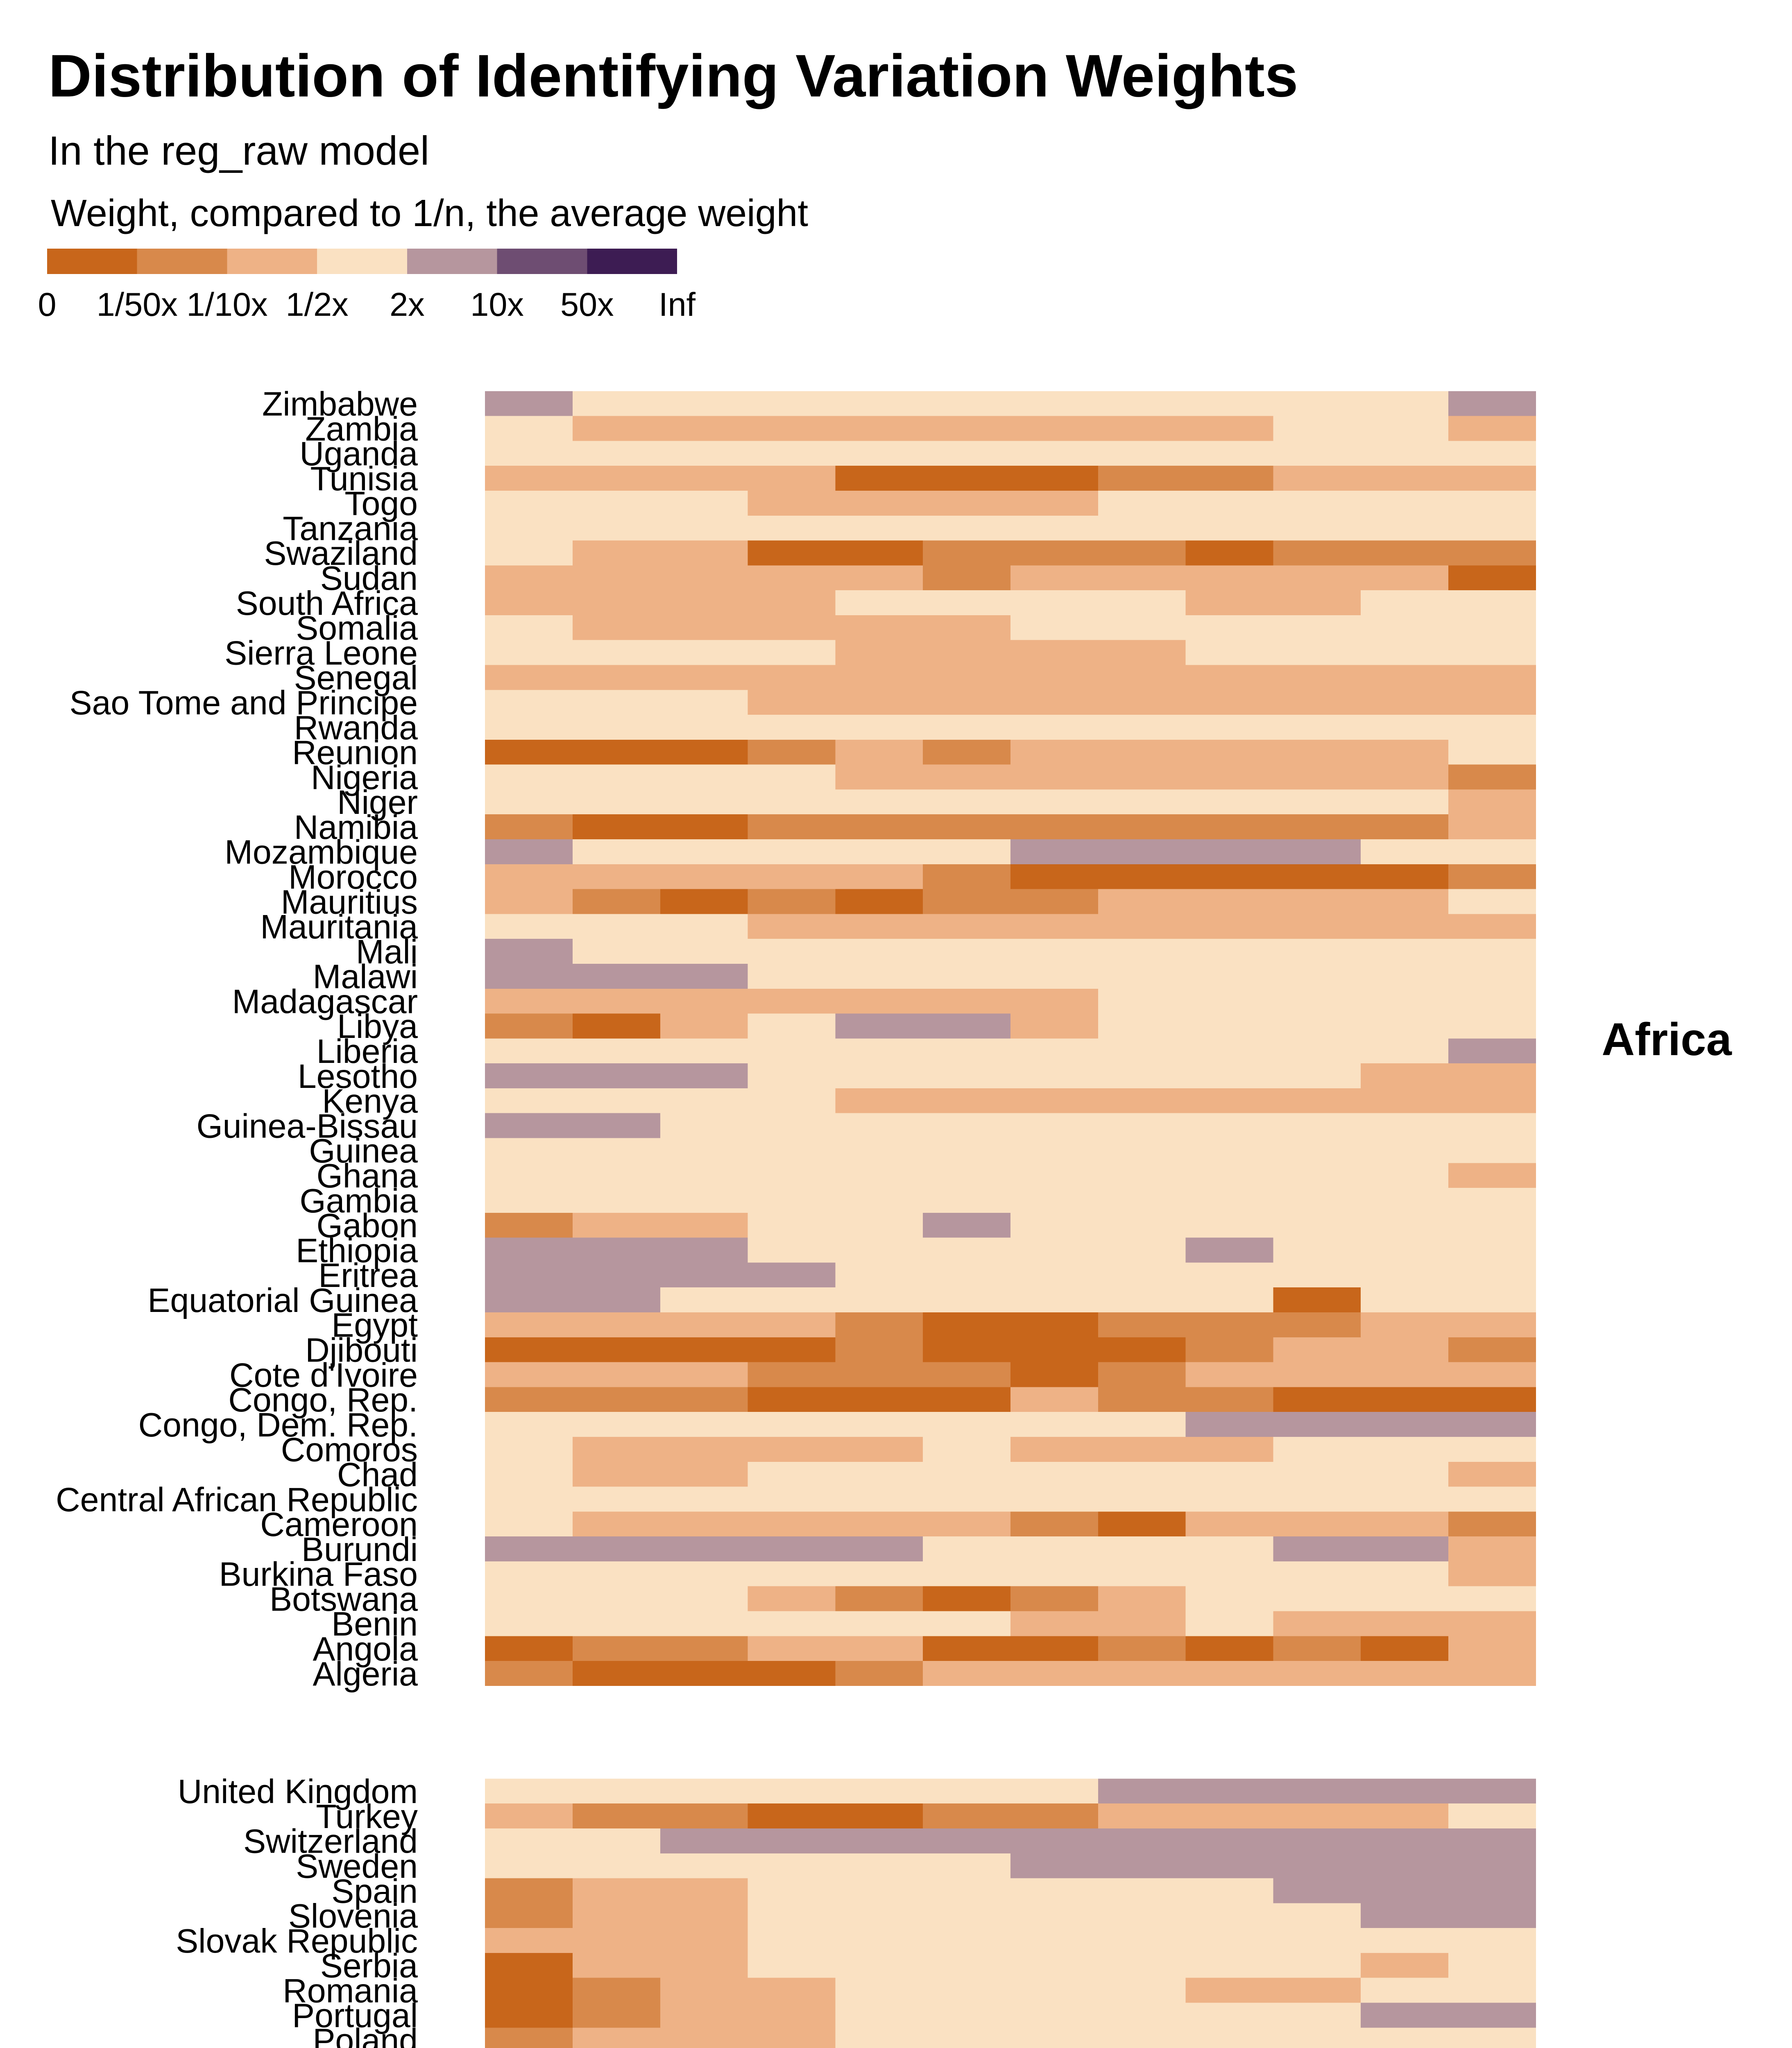 The image size is (1792, 2048). I want to click on svg-text: 1/10x, so click(226, 304).